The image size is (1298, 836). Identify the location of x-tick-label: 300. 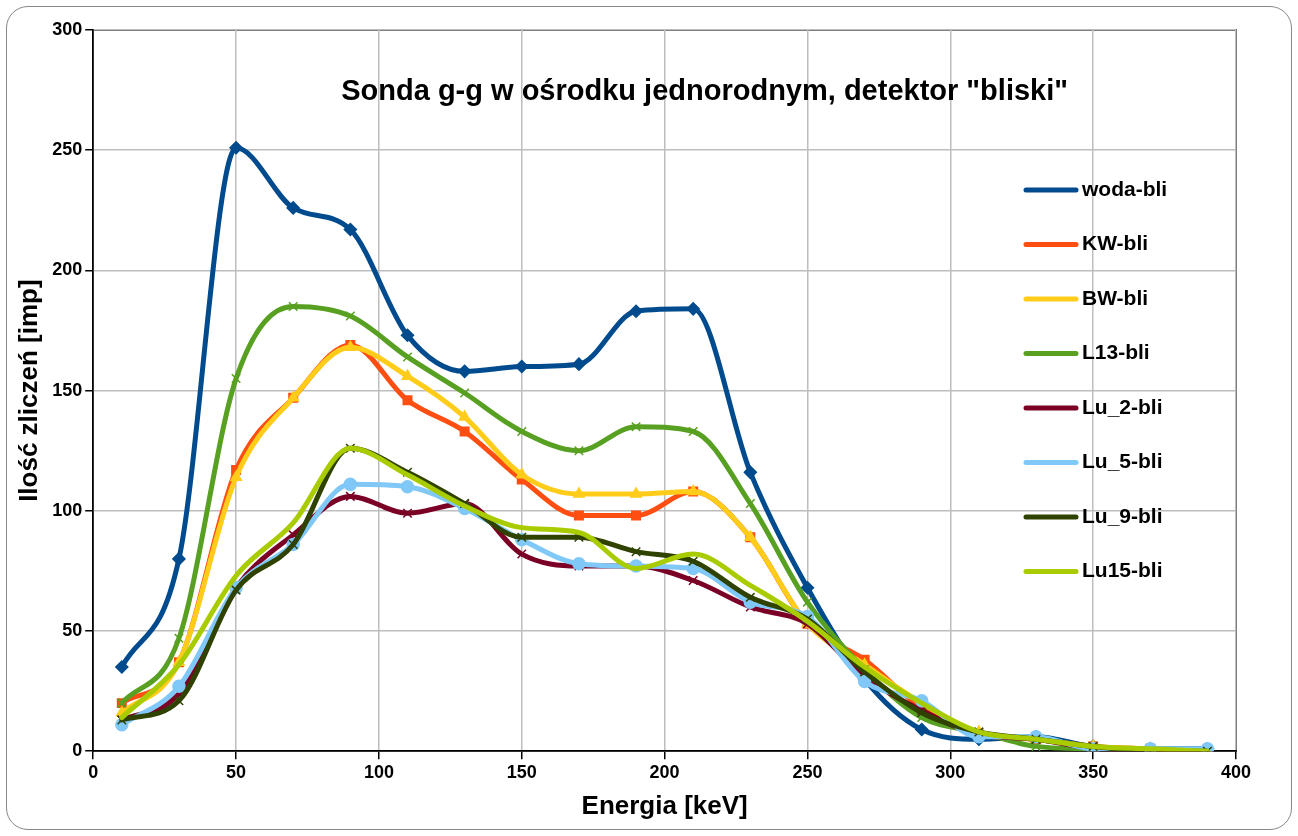
(950, 771).